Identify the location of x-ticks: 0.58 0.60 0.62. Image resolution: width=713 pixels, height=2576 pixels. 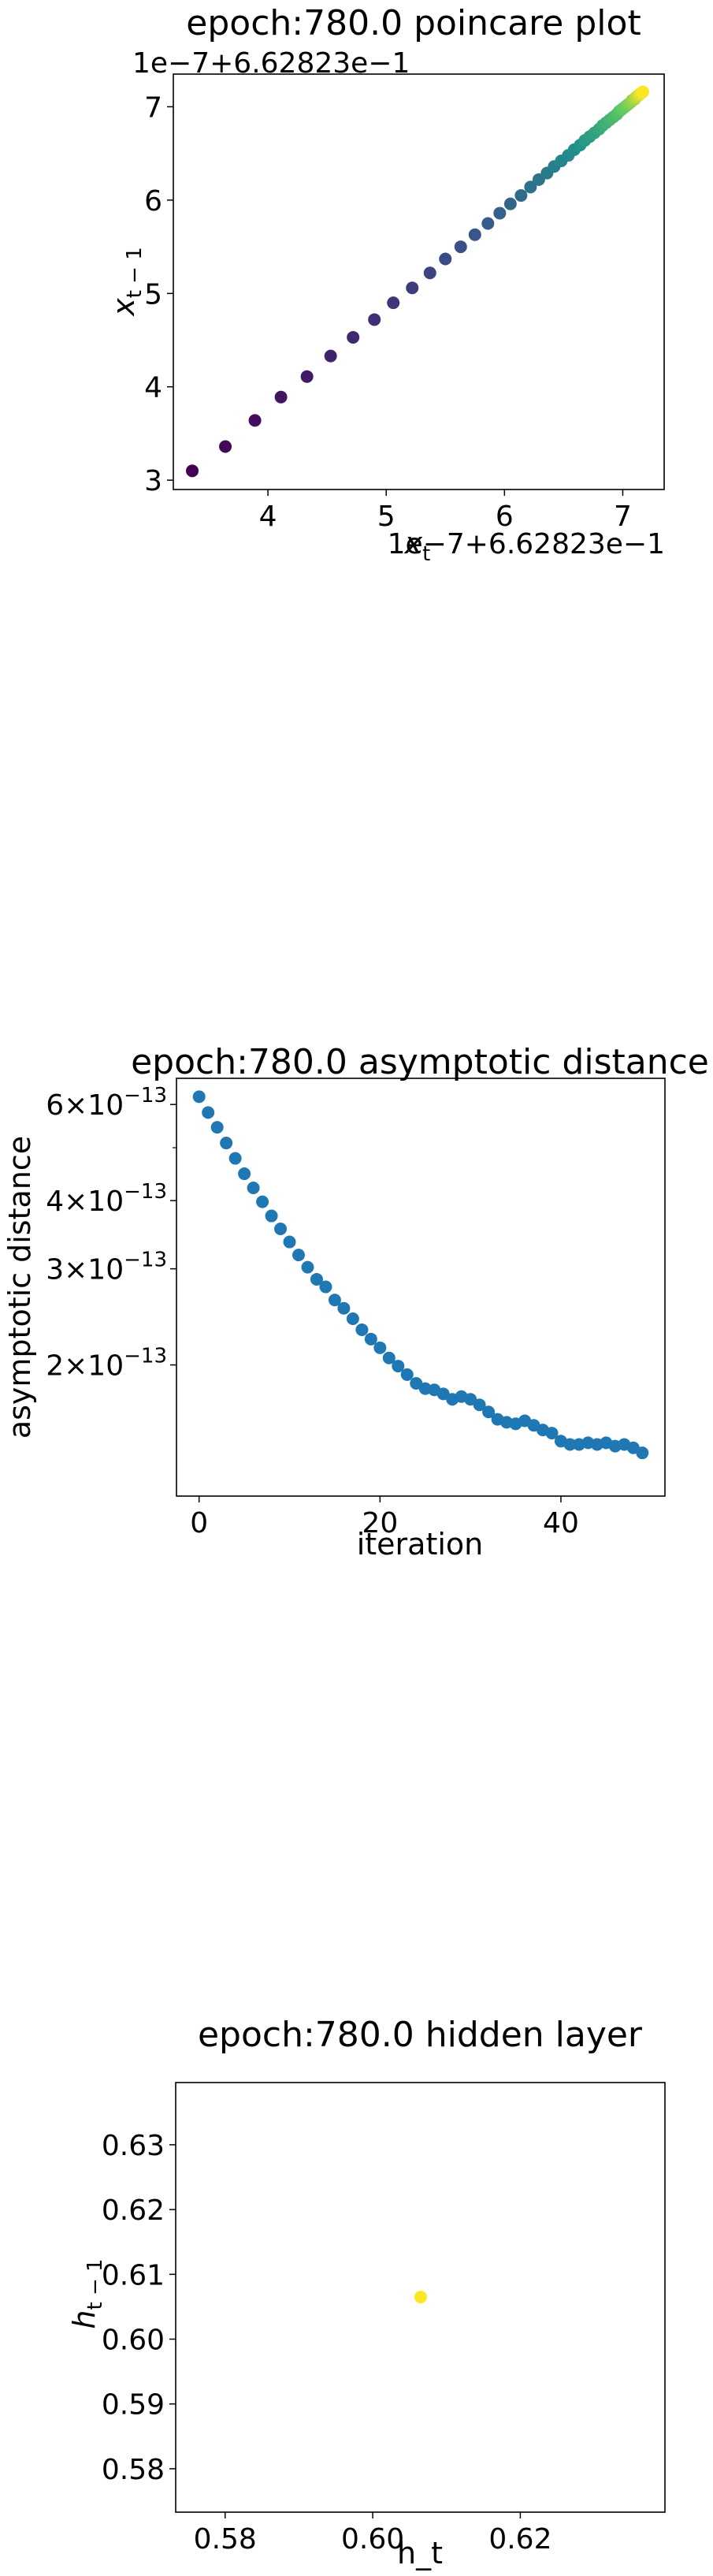
(372, 2534).